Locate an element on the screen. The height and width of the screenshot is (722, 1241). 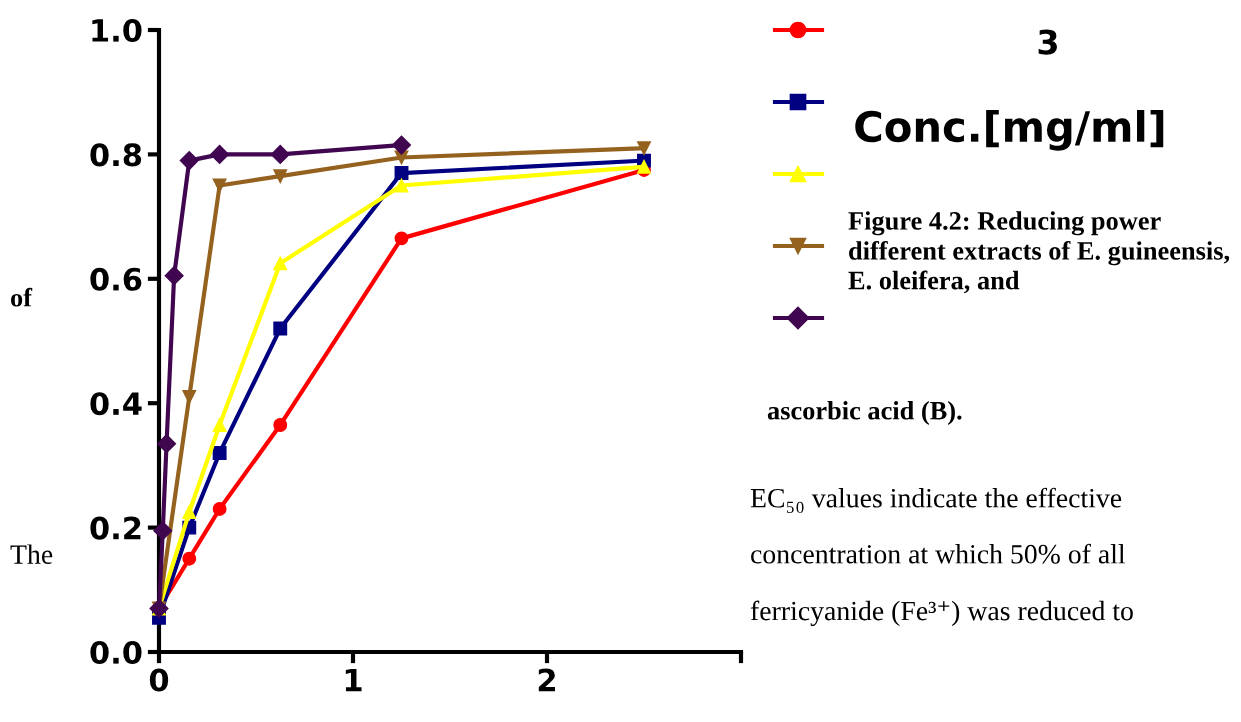
x-tick-label: 0 is located at coordinates (159, 680).